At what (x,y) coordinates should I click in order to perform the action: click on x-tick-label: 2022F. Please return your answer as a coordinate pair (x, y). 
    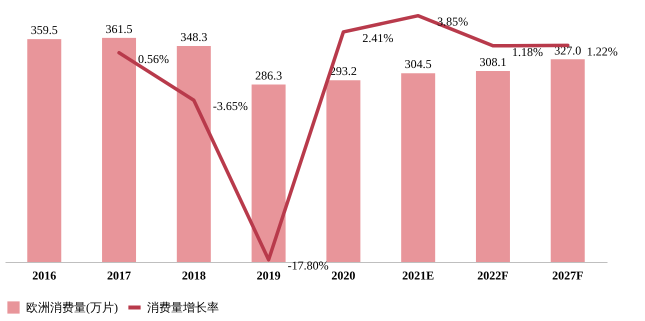
    Looking at the image, I should click on (493, 275).